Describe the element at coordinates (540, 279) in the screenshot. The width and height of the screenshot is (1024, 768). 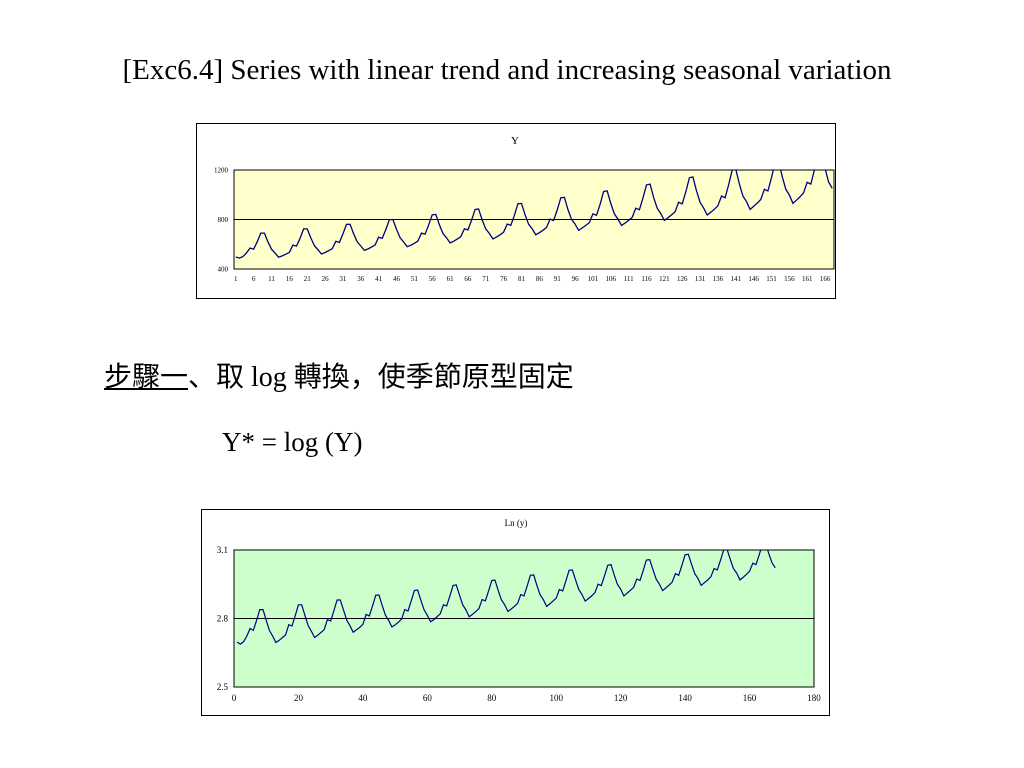
I see `x-tick-label: 86` at that location.